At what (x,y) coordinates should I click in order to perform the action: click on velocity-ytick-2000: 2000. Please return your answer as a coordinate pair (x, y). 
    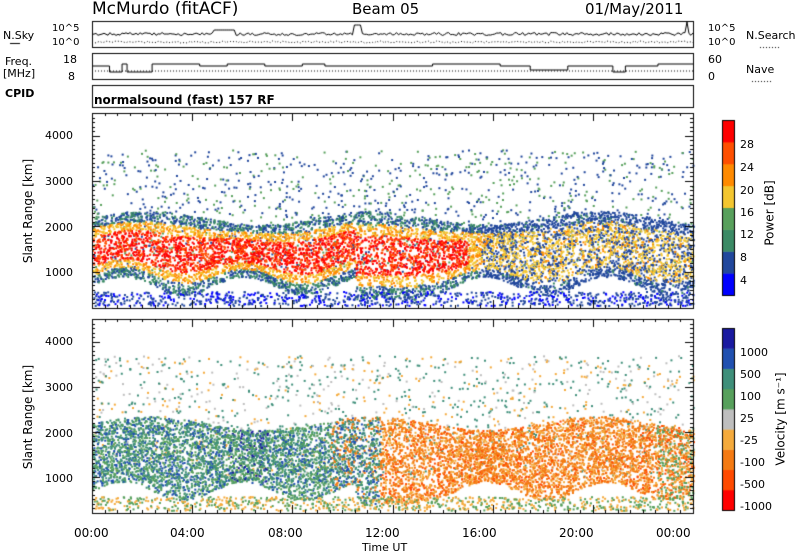
    Looking at the image, I should click on (59, 433).